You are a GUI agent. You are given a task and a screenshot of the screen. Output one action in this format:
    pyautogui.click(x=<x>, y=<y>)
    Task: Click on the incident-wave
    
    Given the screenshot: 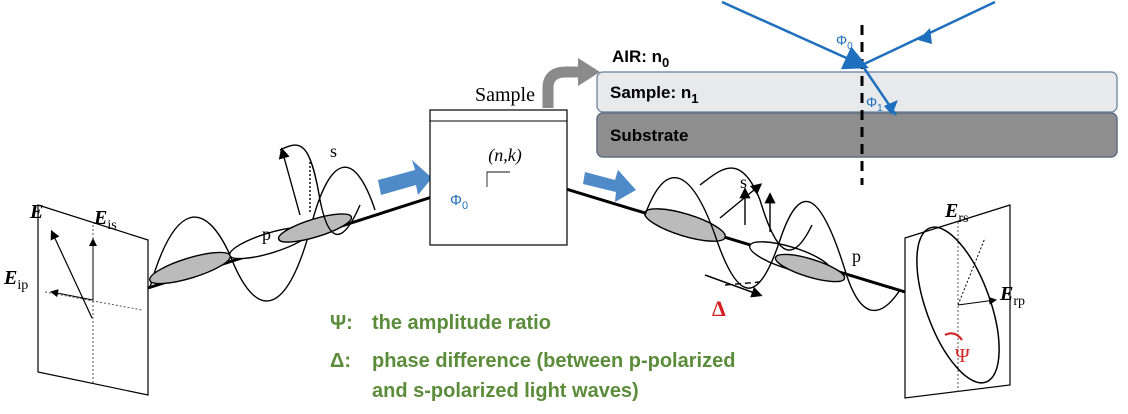 What is the action you would take?
    pyautogui.click(x=262, y=223)
    